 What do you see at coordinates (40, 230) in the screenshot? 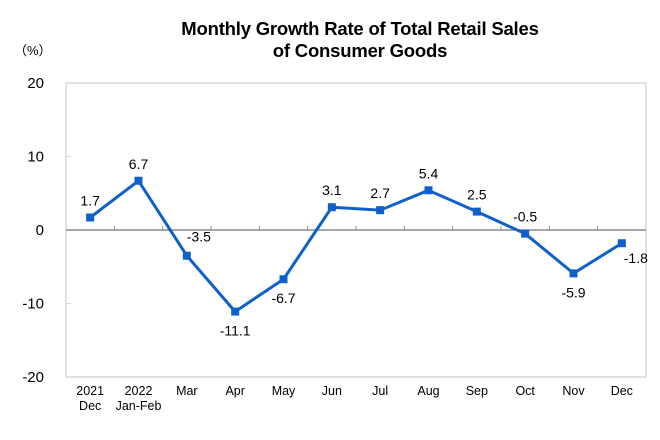
I see `y-tick-label: 0` at bounding box center [40, 230].